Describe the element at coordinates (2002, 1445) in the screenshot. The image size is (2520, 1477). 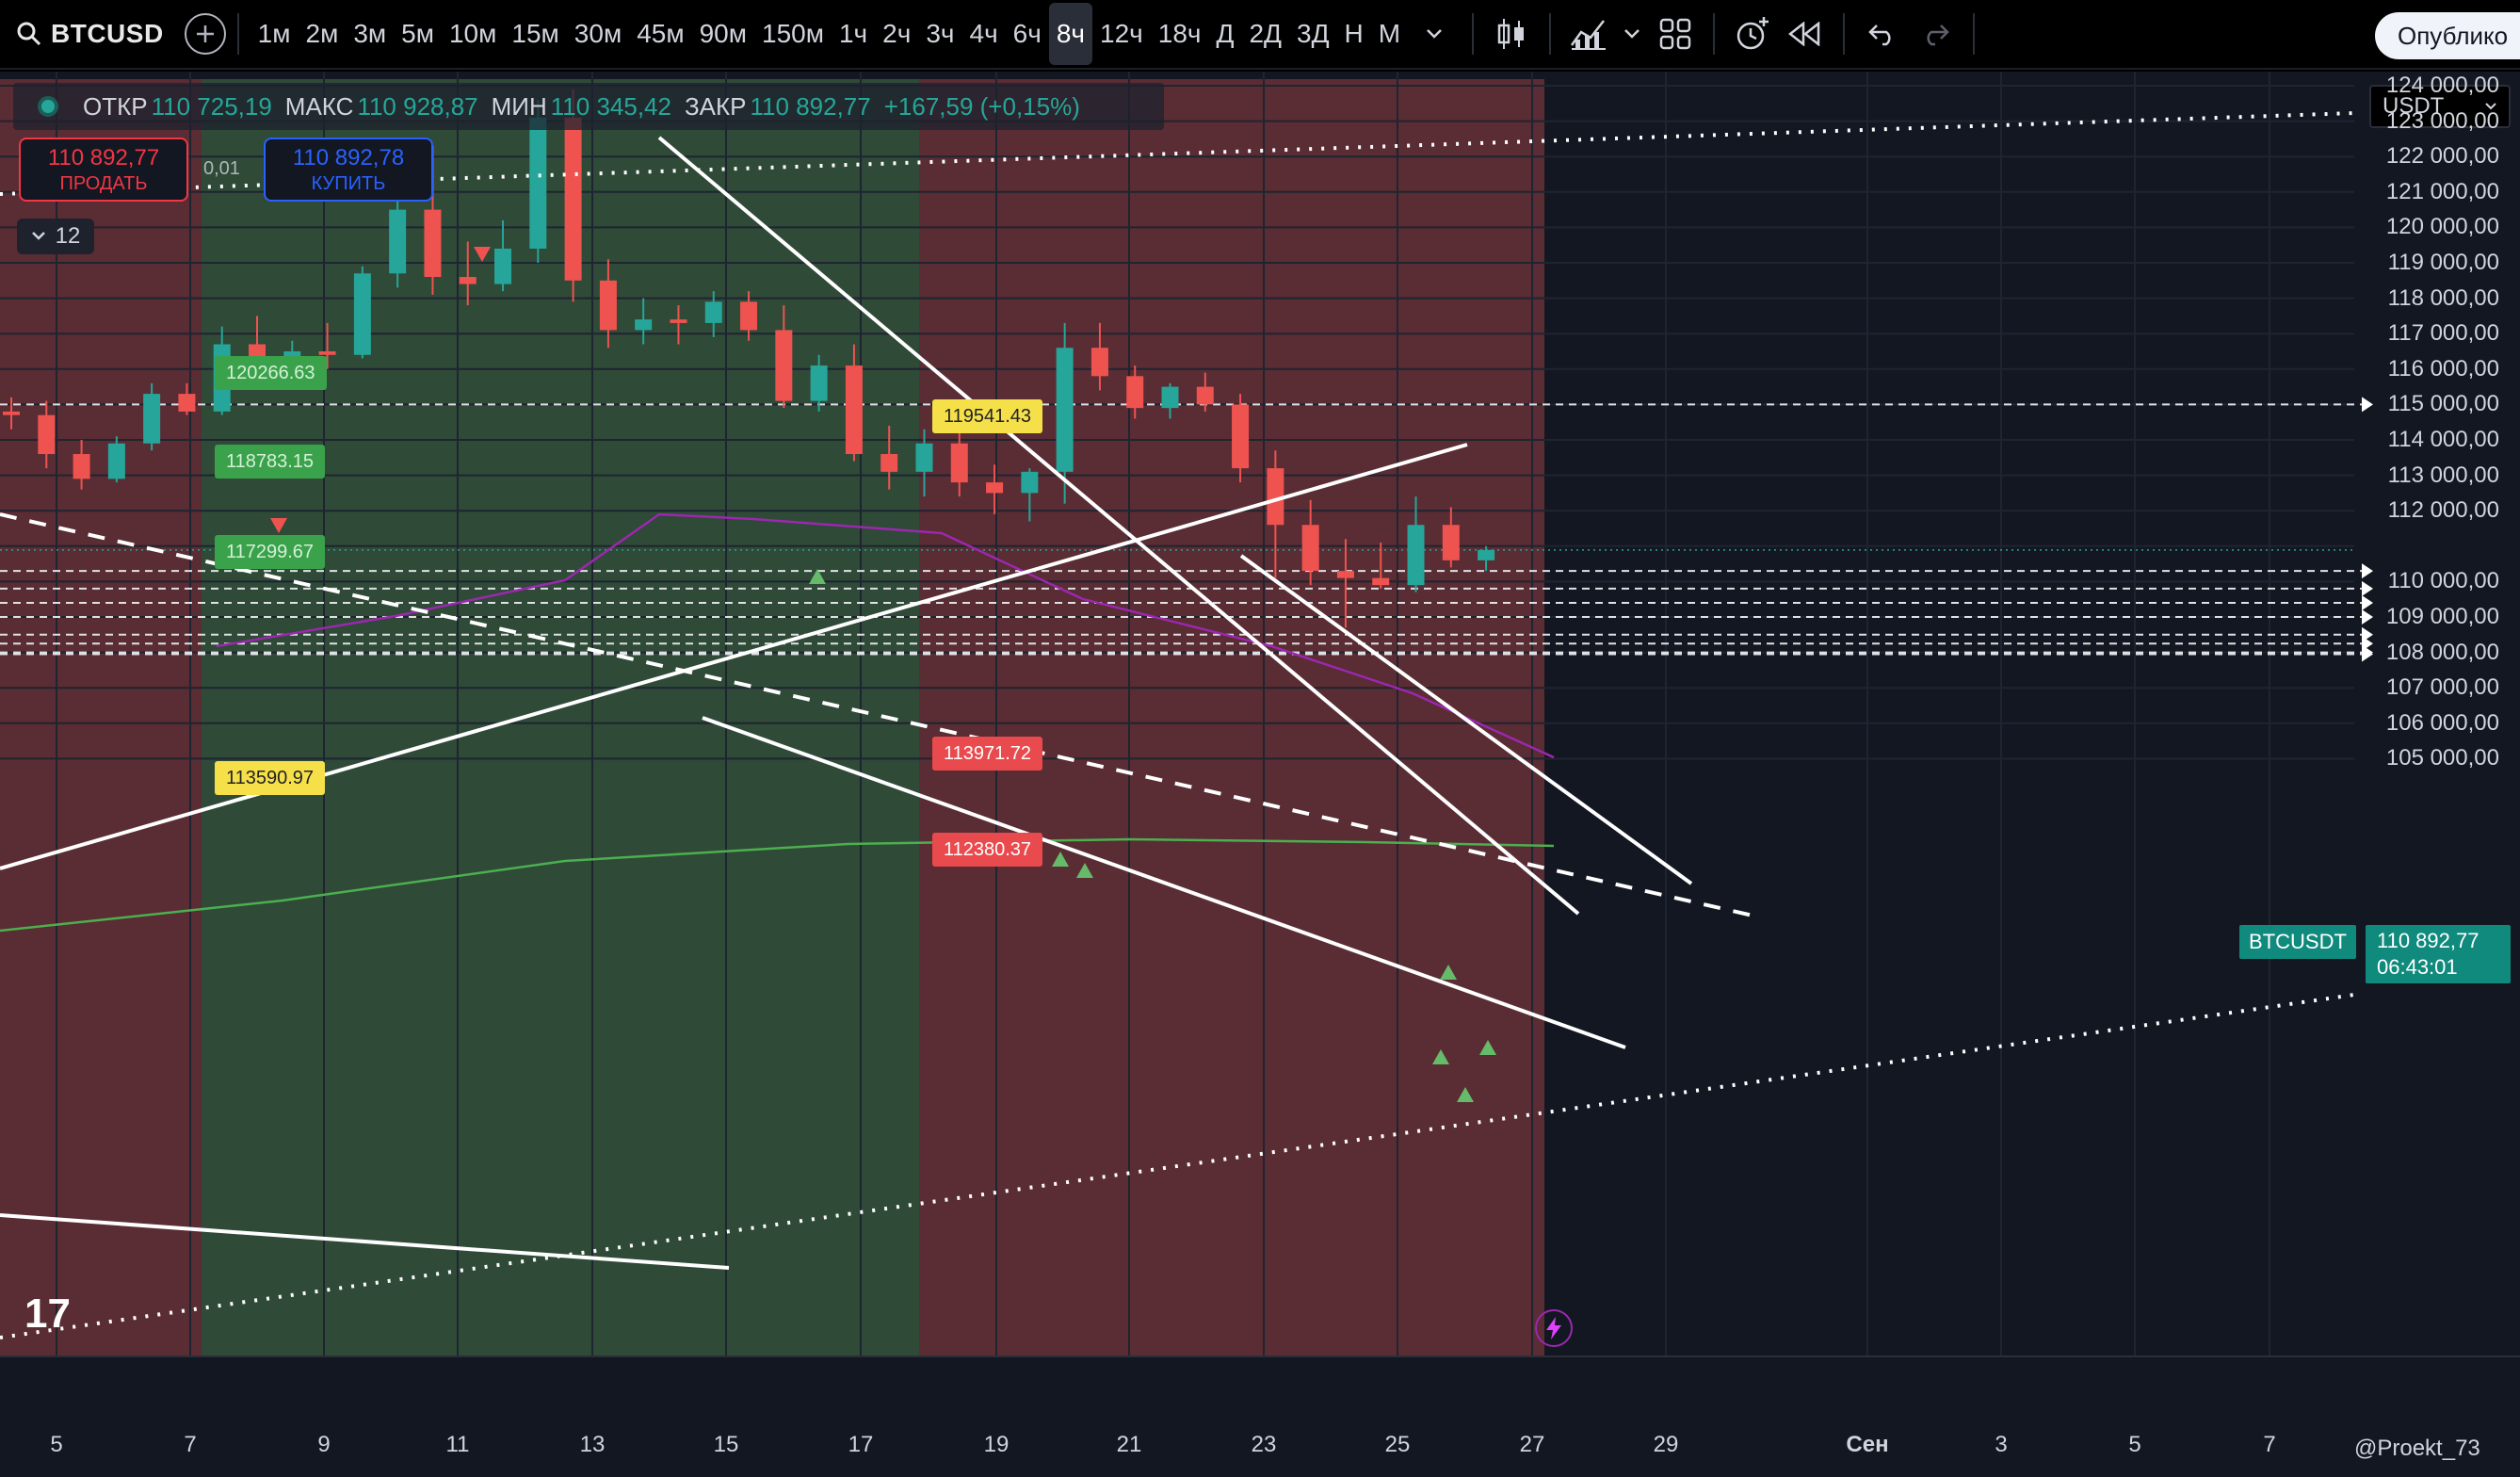
I see `time-tick-label: 3` at that location.